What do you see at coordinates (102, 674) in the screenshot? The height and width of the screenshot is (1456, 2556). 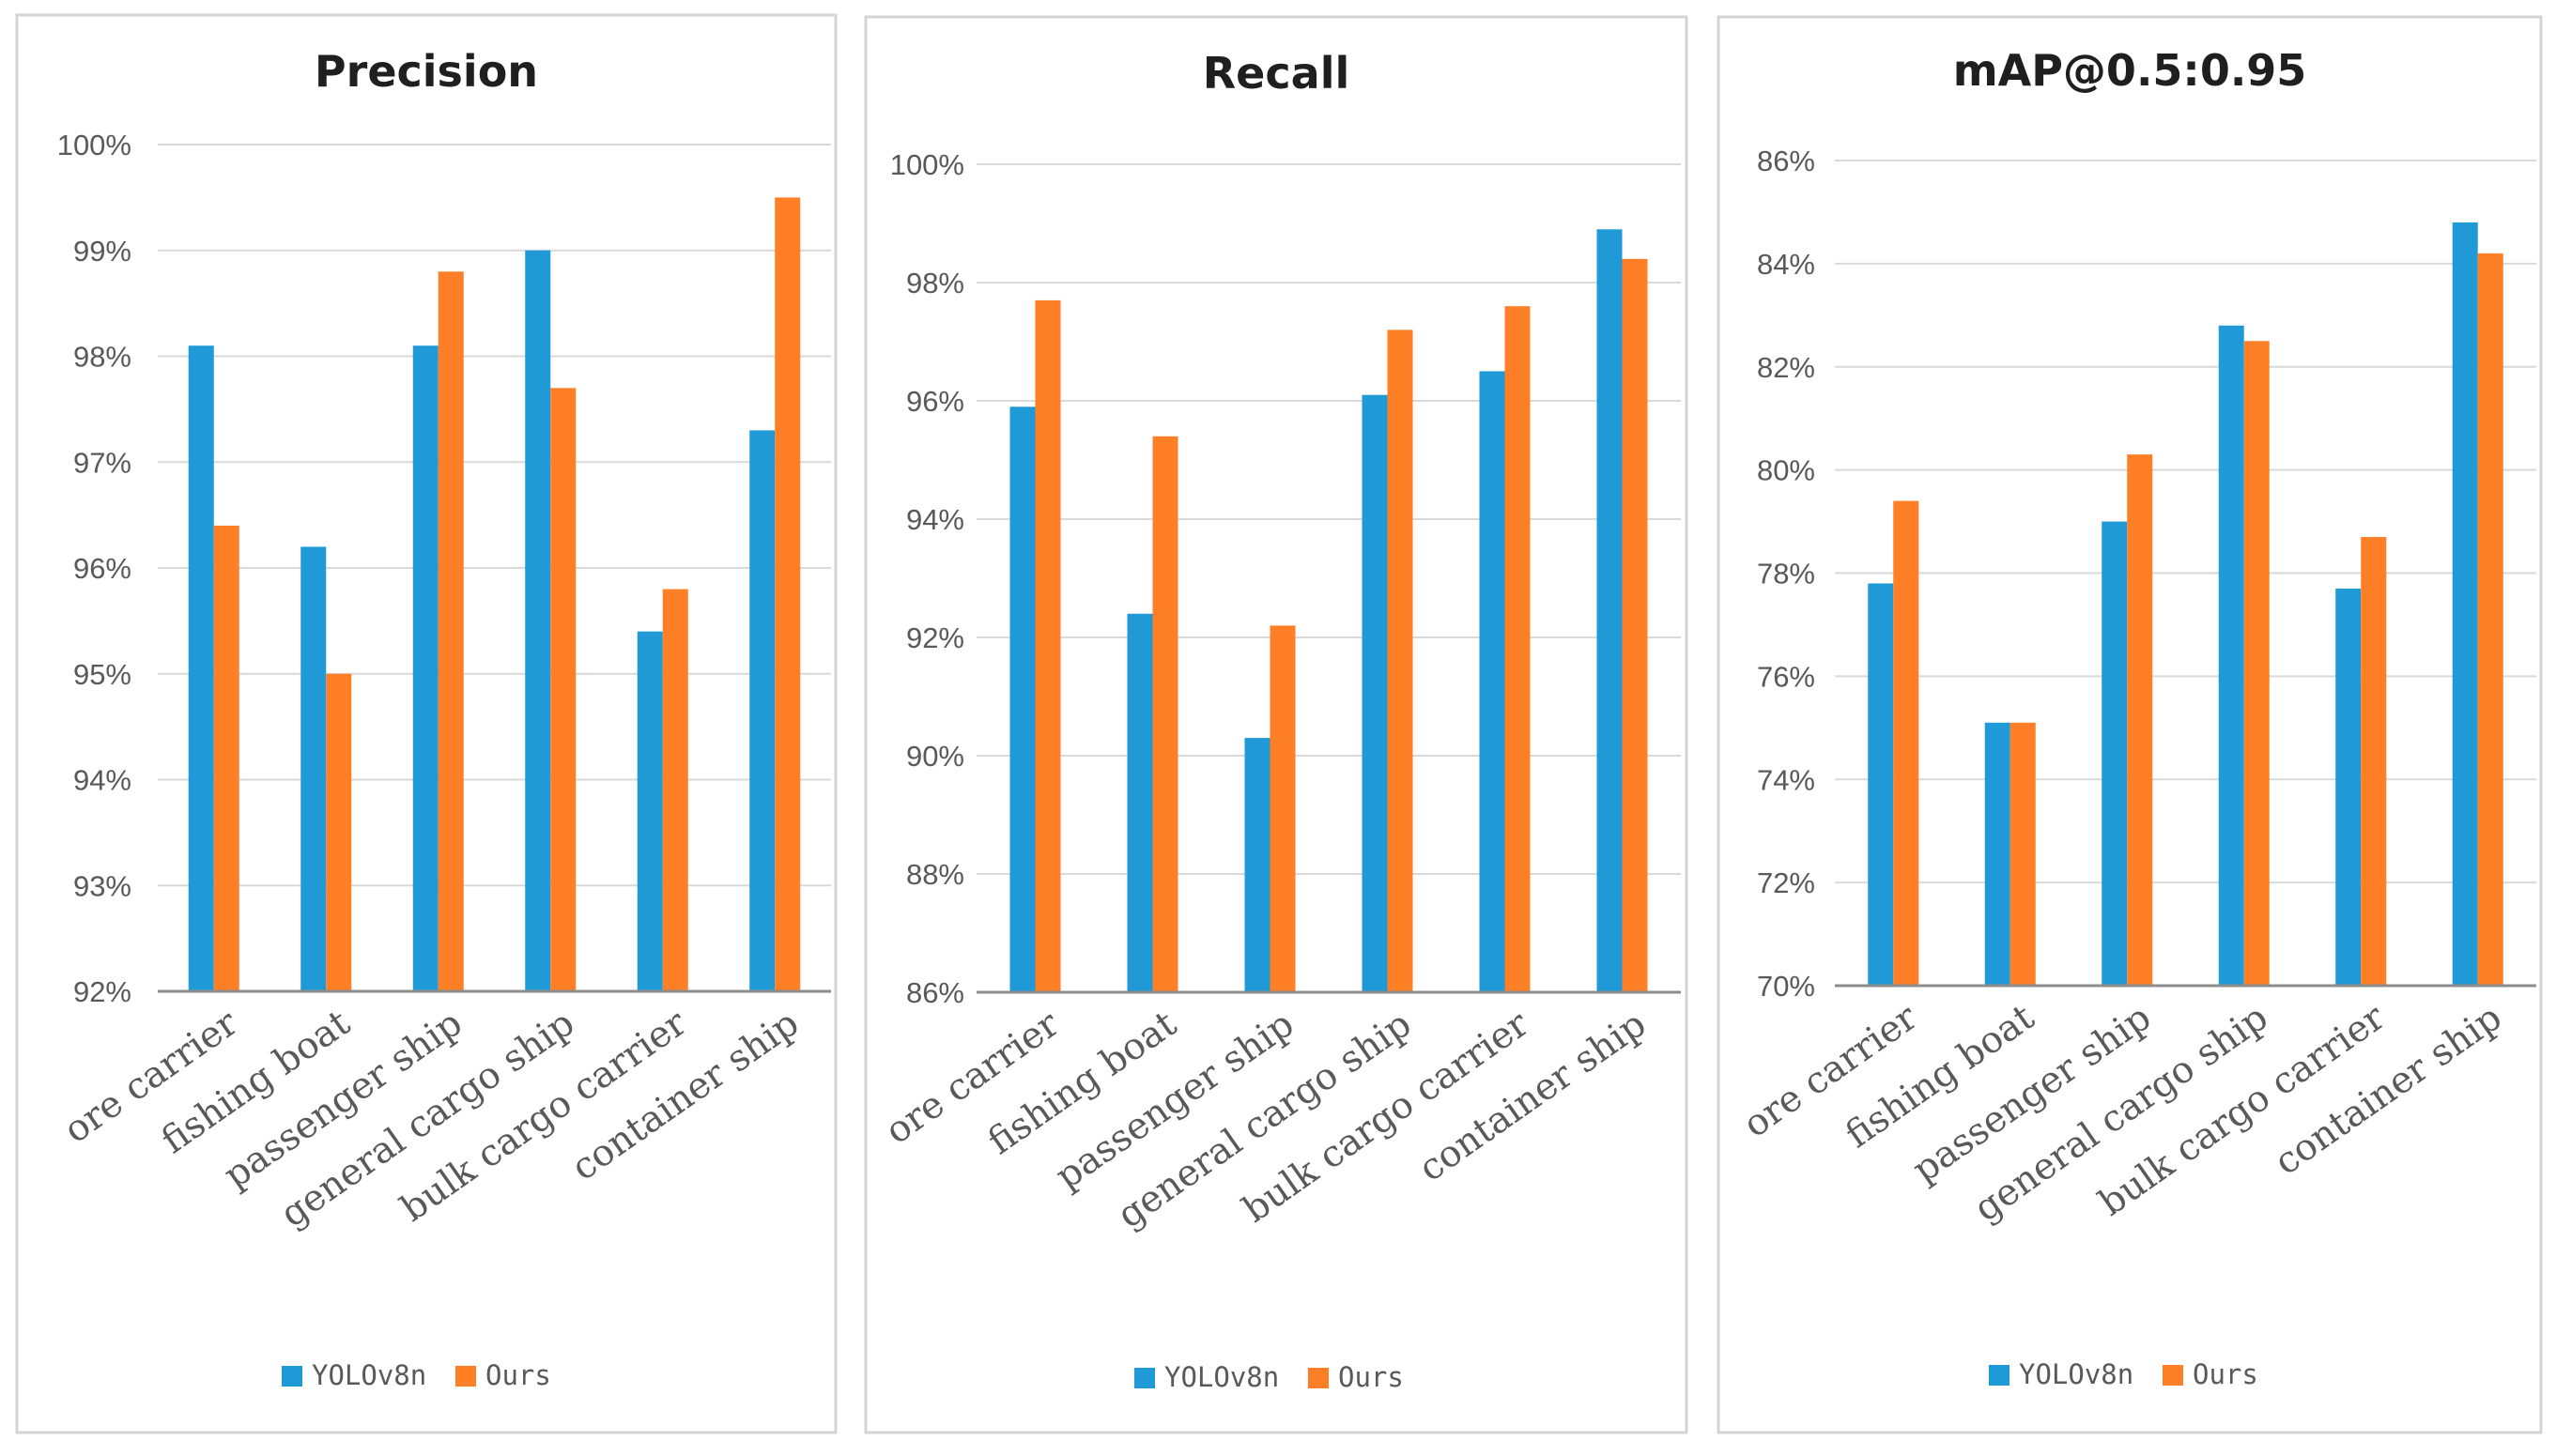 I see `y-tick-label: 95%` at bounding box center [102, 674].